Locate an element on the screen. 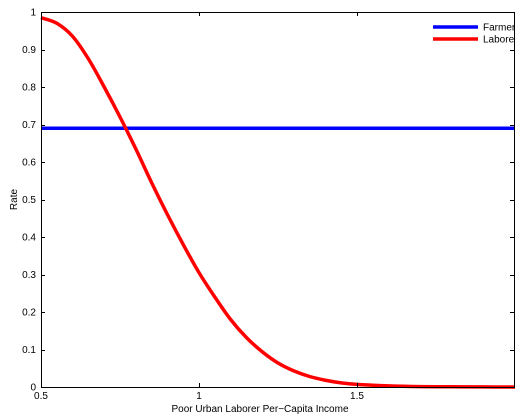 This screenshot has height=418, width=515. y-tick-label: 0.7 is located at coordinates (29, 125).